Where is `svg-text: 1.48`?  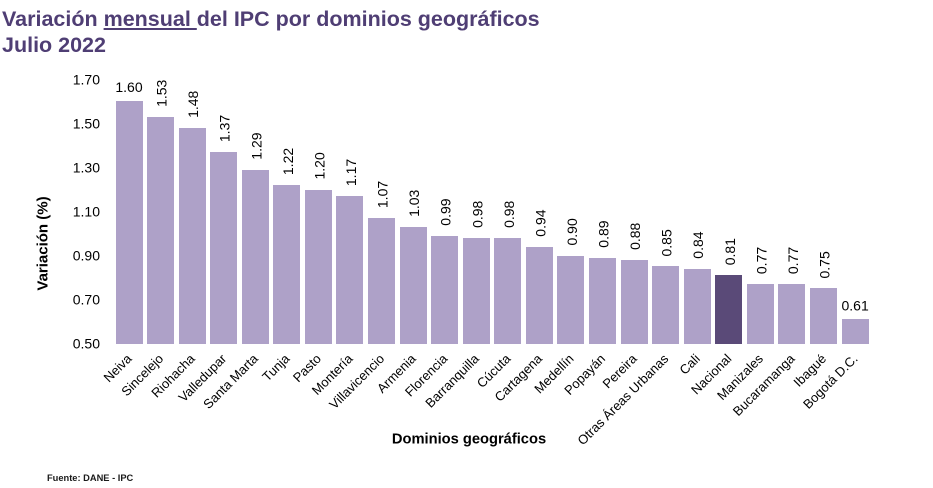
svg-text: 1.48 is located at coordinates (193, 103).